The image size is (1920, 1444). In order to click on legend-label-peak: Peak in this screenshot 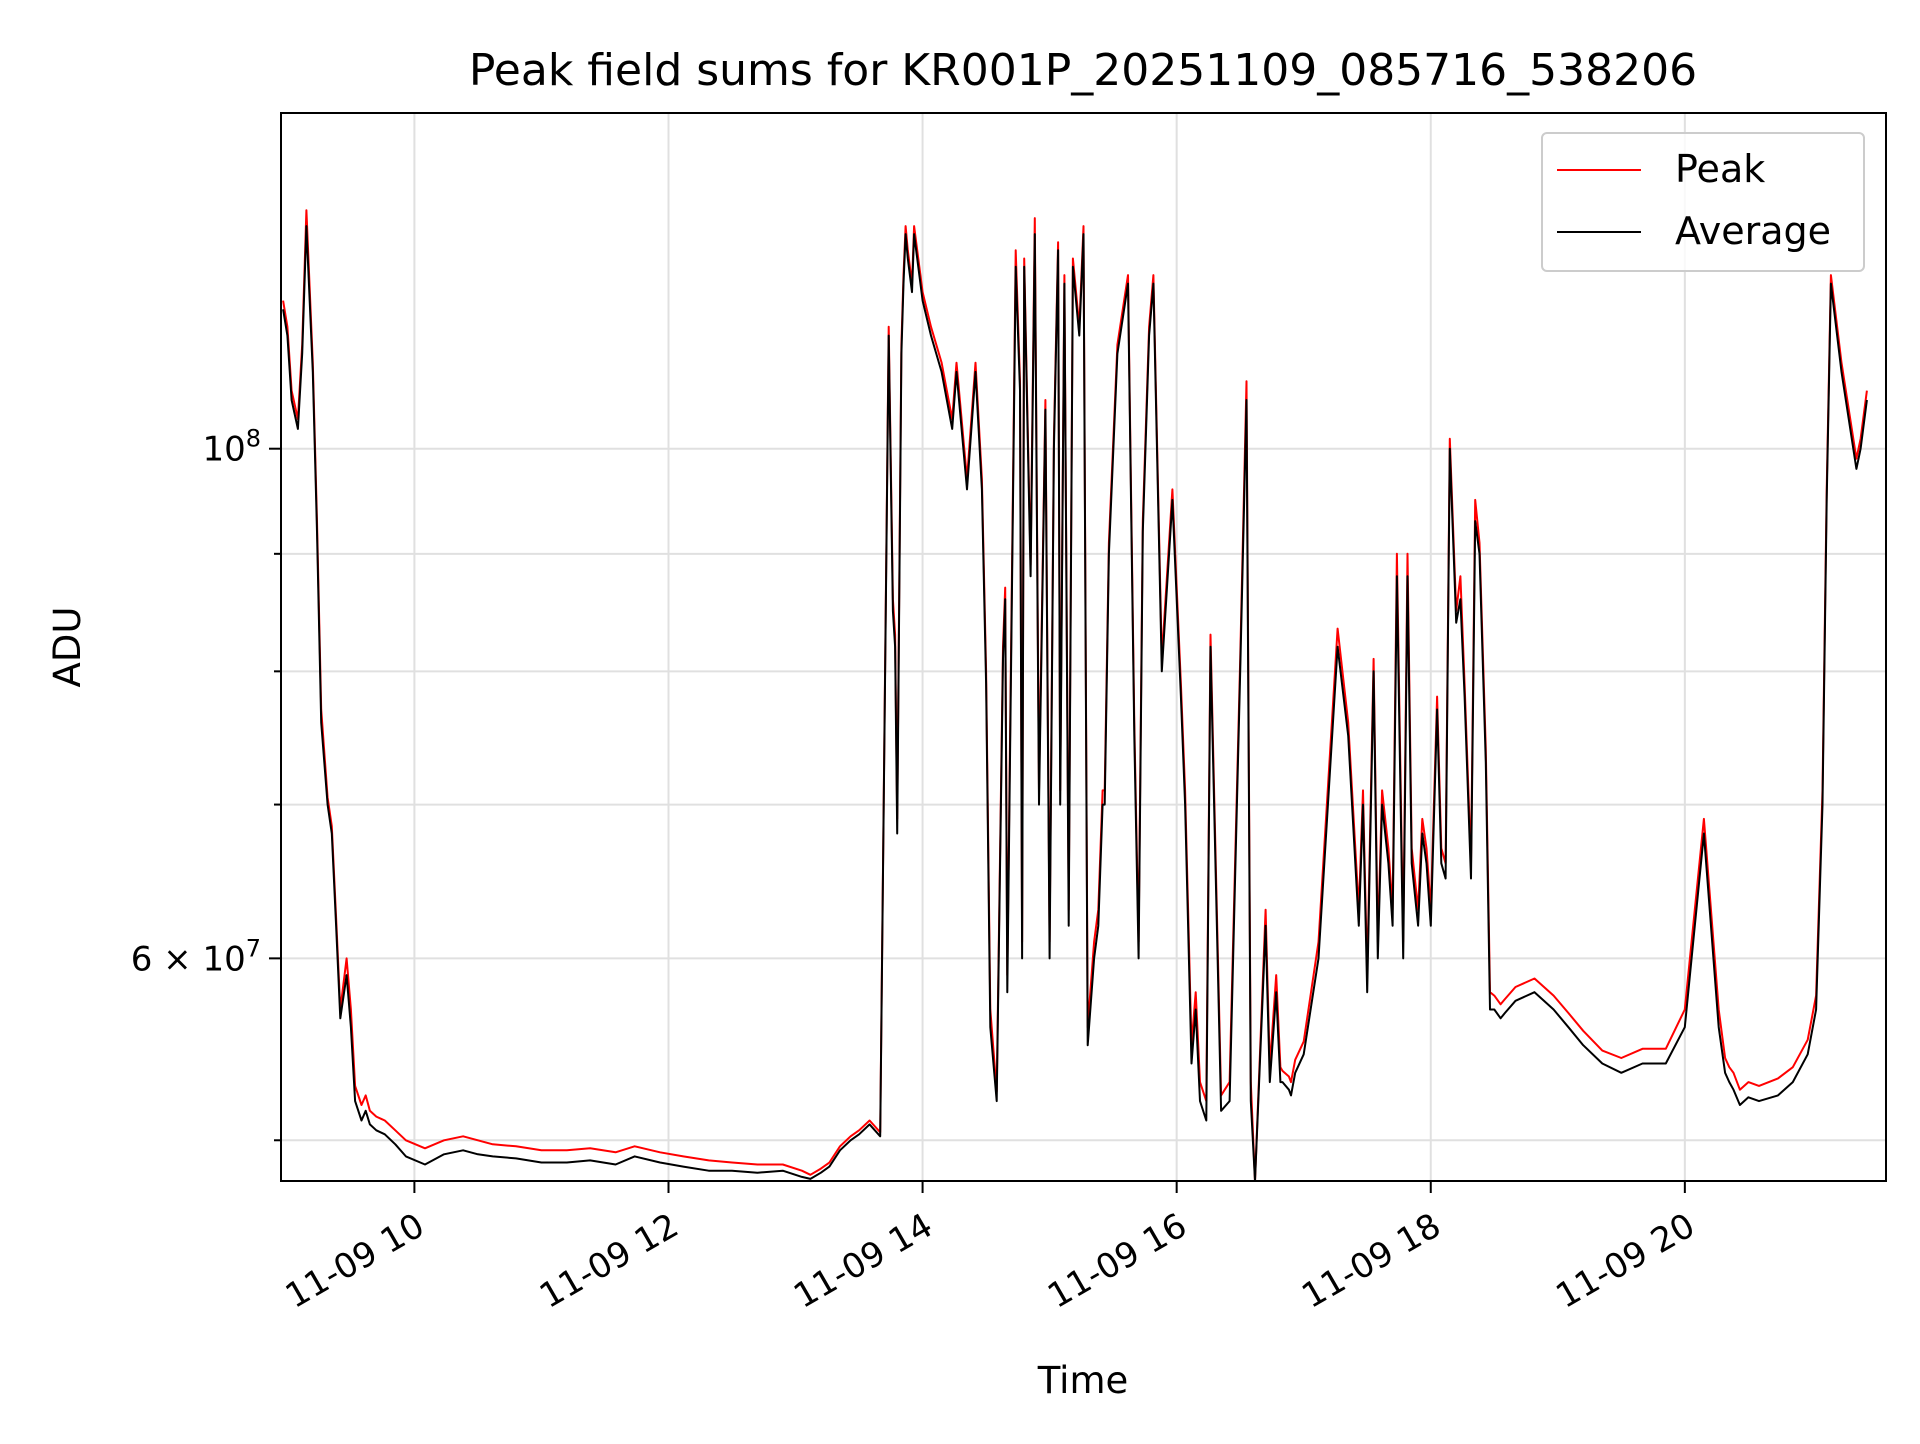, I will do `click(1720, 169)`.